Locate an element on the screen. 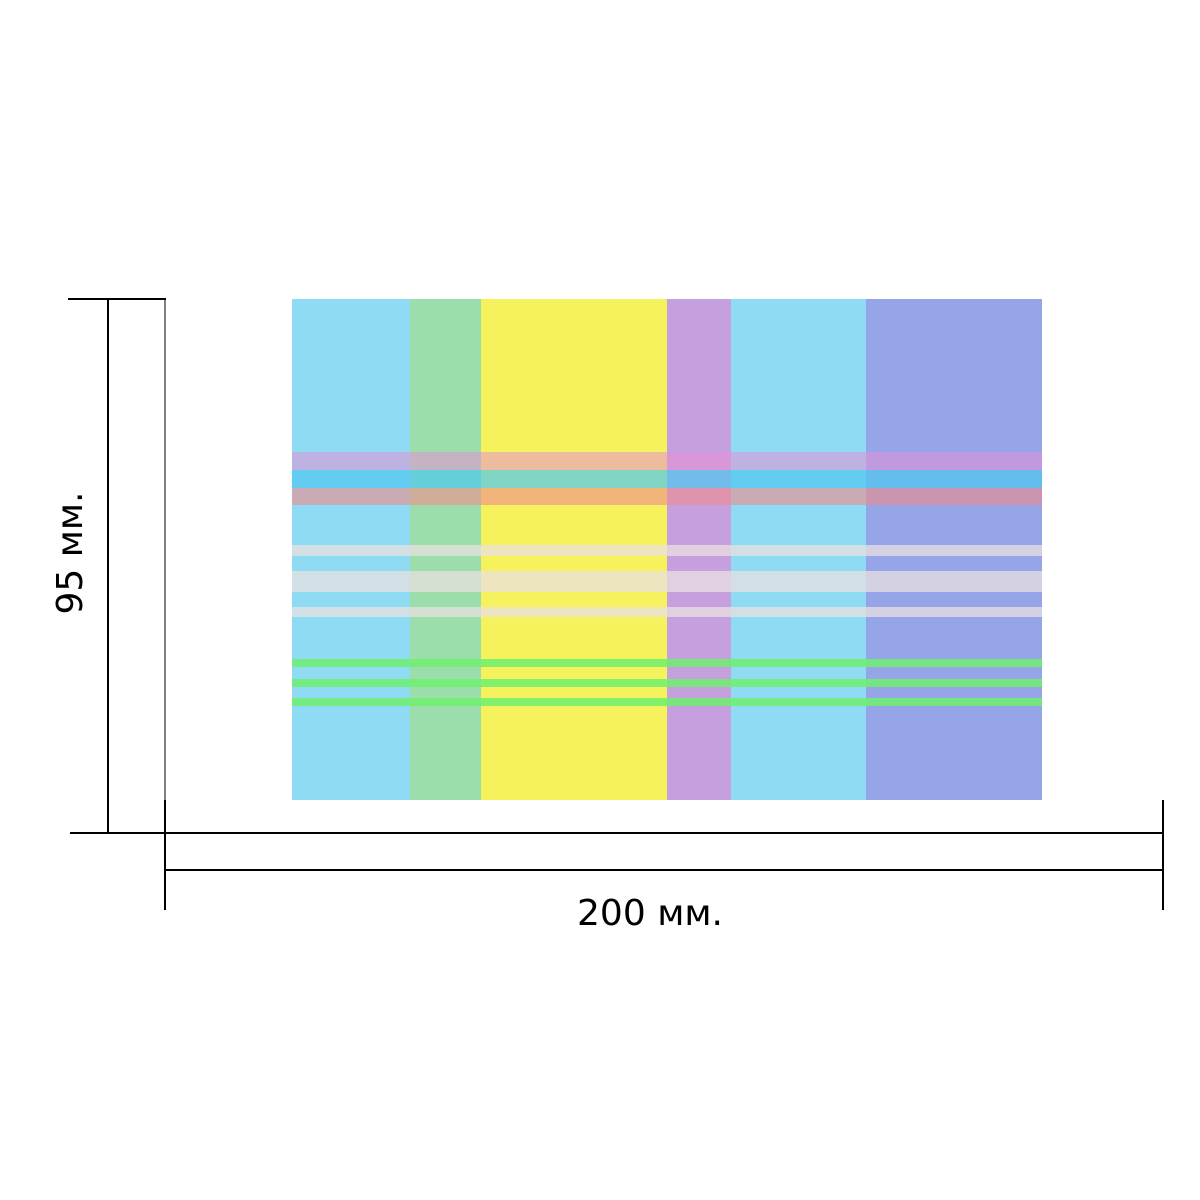  height-label: 95 мм. is located at coordinates (70, 552).